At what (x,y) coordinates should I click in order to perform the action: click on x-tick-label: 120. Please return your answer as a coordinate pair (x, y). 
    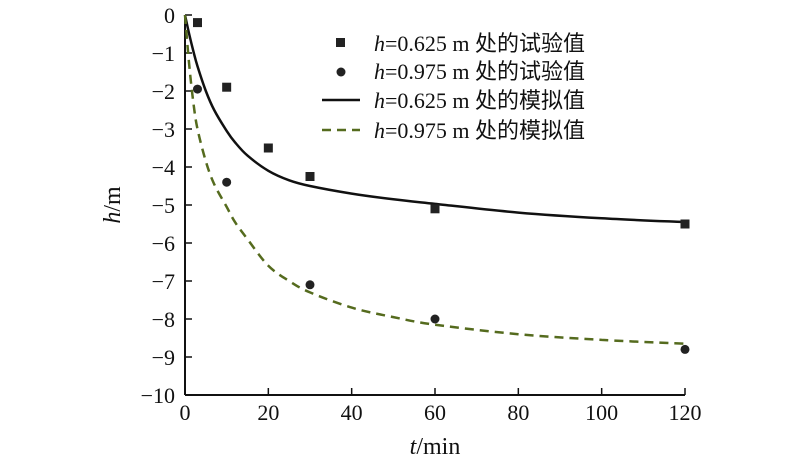
    Looking at the image, I should click on (685, 412).